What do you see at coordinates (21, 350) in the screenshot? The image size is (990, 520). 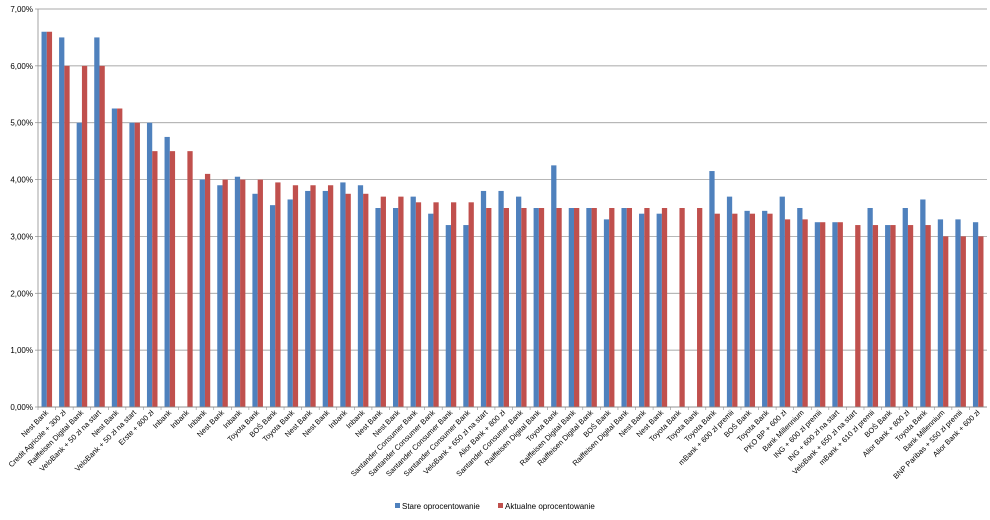 I see `y-tick-label: 1,00%` at bounding box center [21, 350].